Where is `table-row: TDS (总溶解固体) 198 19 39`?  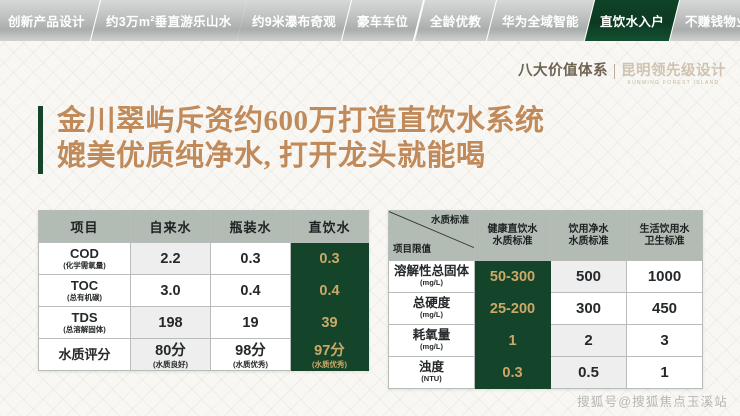
table-row: TDS (总溶解固体) 198 19 39 is located at coordinates (203, 322).